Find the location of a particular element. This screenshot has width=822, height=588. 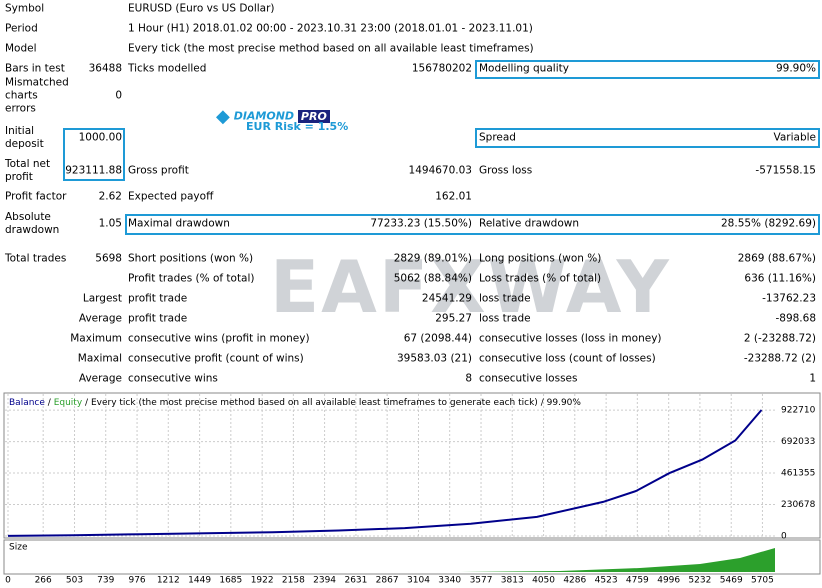

field-value: Largest is located at coordinates (102, 298).